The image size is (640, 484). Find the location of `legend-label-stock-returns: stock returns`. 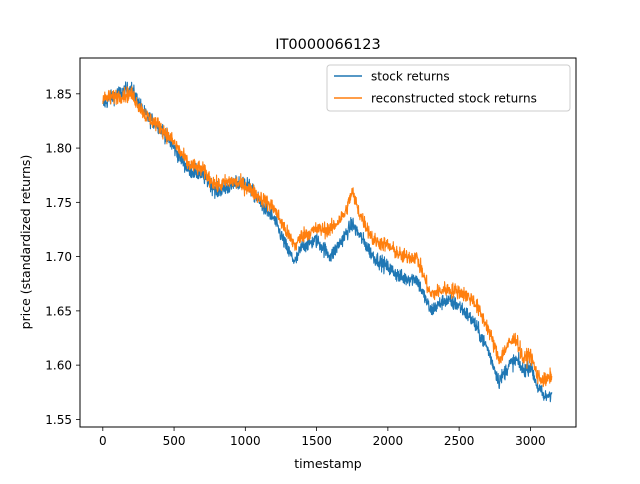

legend-label-stock-returns: stock returns is located at coordinates (410, 77).